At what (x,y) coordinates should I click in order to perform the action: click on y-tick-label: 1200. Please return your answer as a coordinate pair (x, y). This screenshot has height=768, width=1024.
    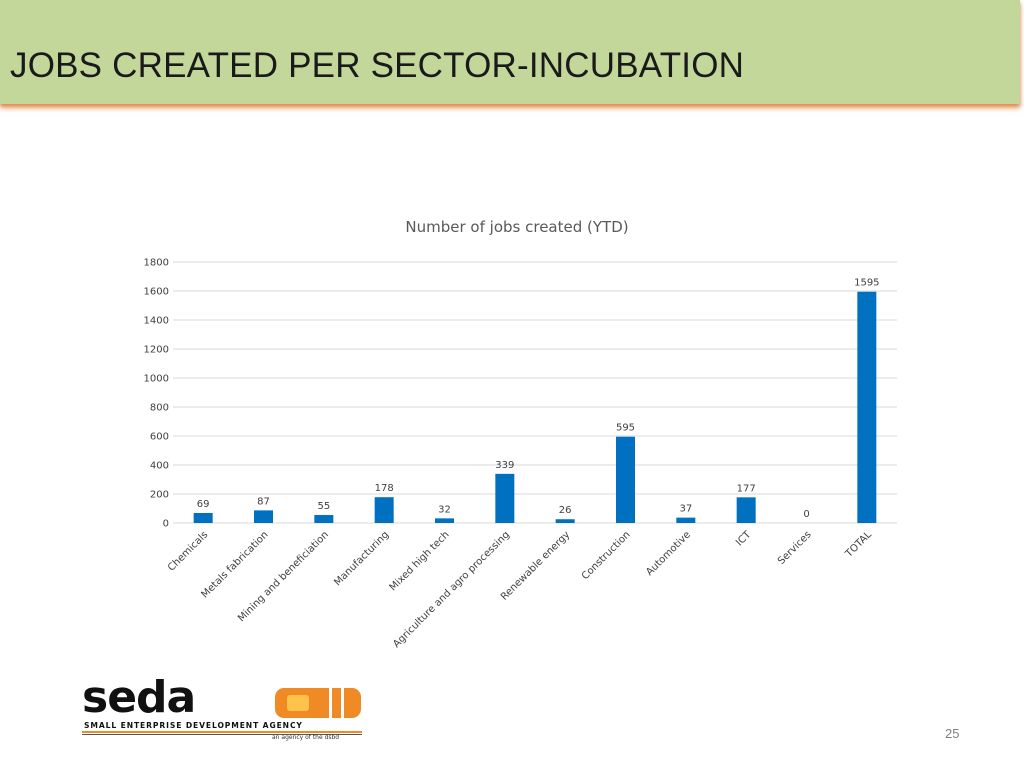
    Looking at the image, I should click on (156, 350).